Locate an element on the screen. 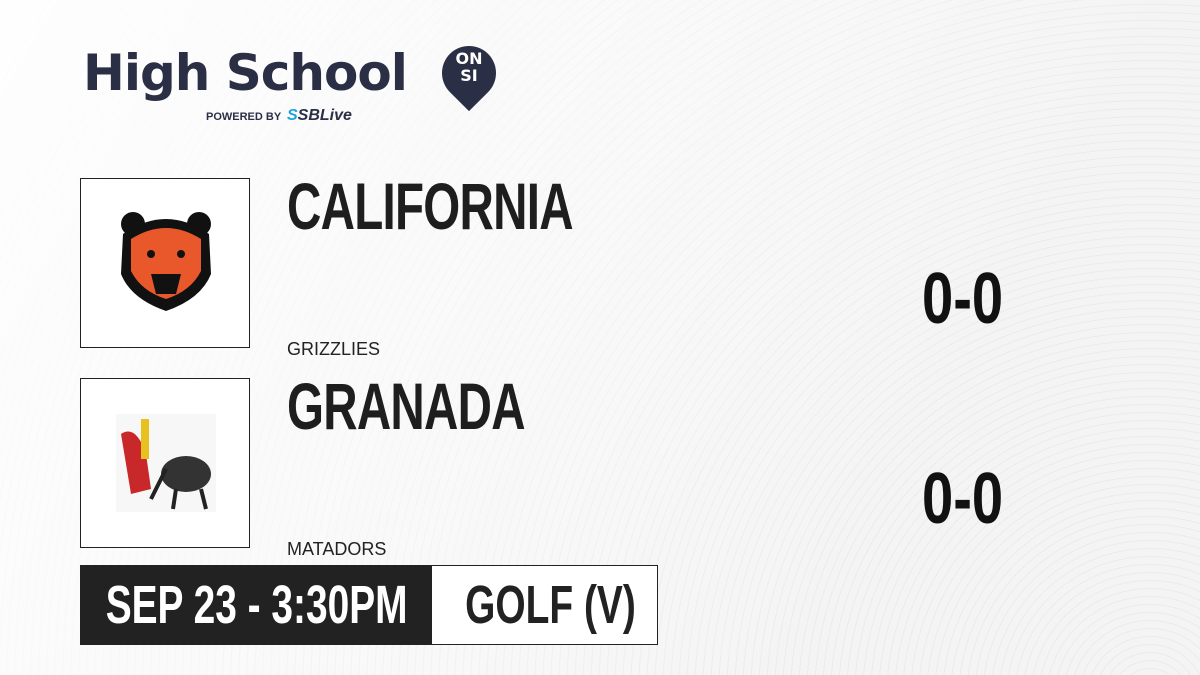 This screenshot has height=675, width=1200. grizzly-bear-logo is located at coordinates (166, 261).